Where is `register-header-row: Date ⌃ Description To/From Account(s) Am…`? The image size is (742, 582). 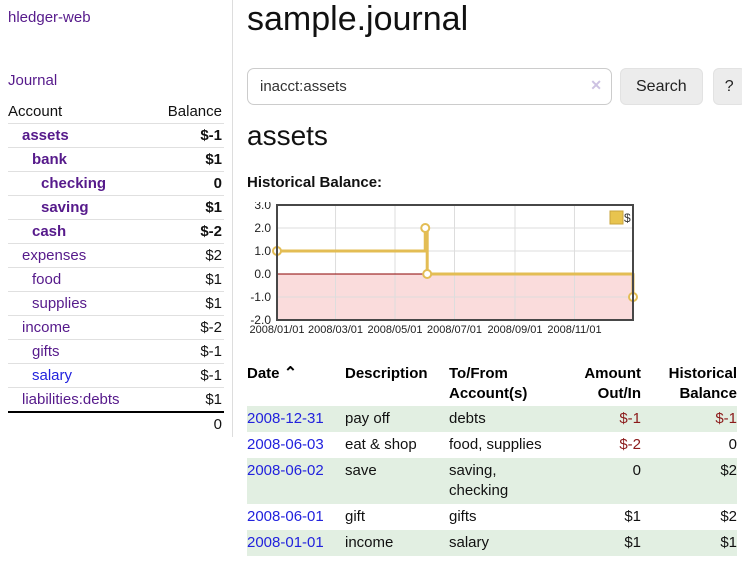 register-header-row: Date ⌃ Description To/From Account(s) Am… is located at coordinates (492, 384).